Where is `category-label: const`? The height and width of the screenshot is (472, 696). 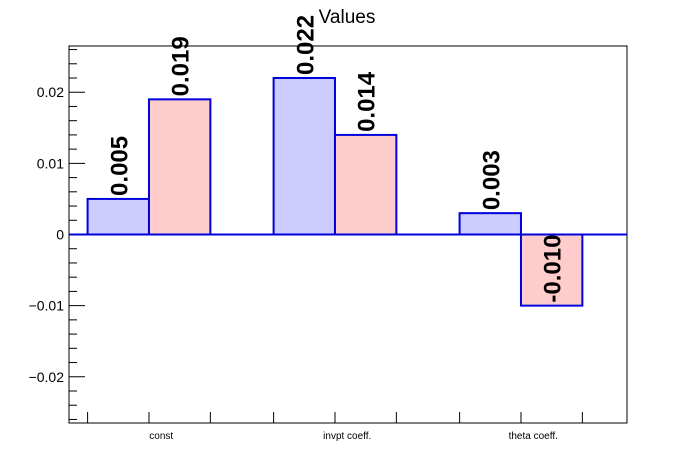
category-label: const is located at coordinates (161, 436).